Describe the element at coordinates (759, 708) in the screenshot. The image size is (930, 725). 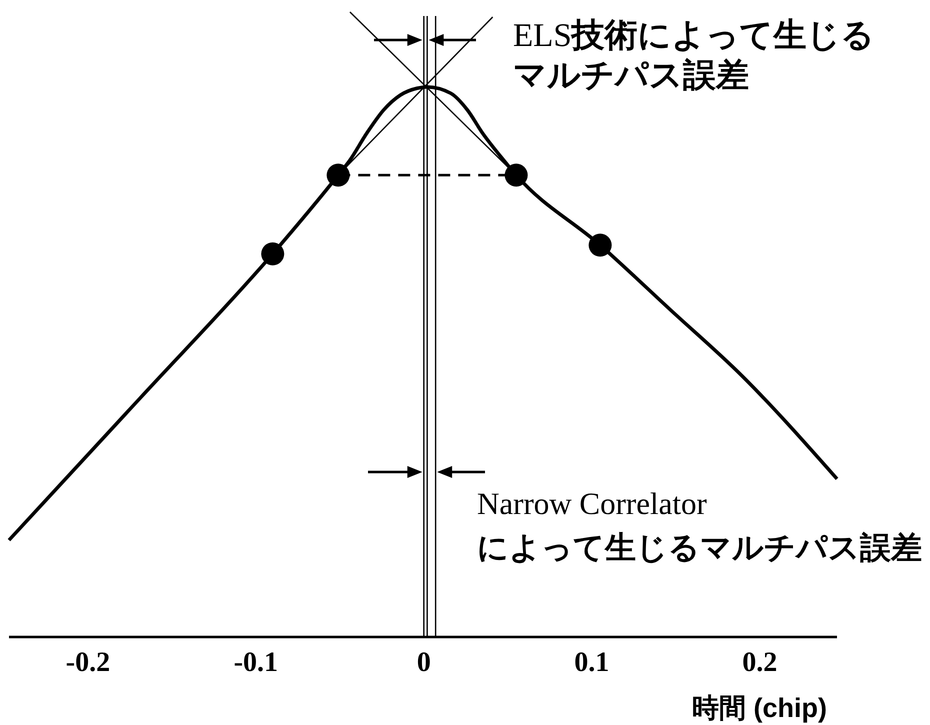
I see `x-axis-title: 時間 (chip)` at that location.